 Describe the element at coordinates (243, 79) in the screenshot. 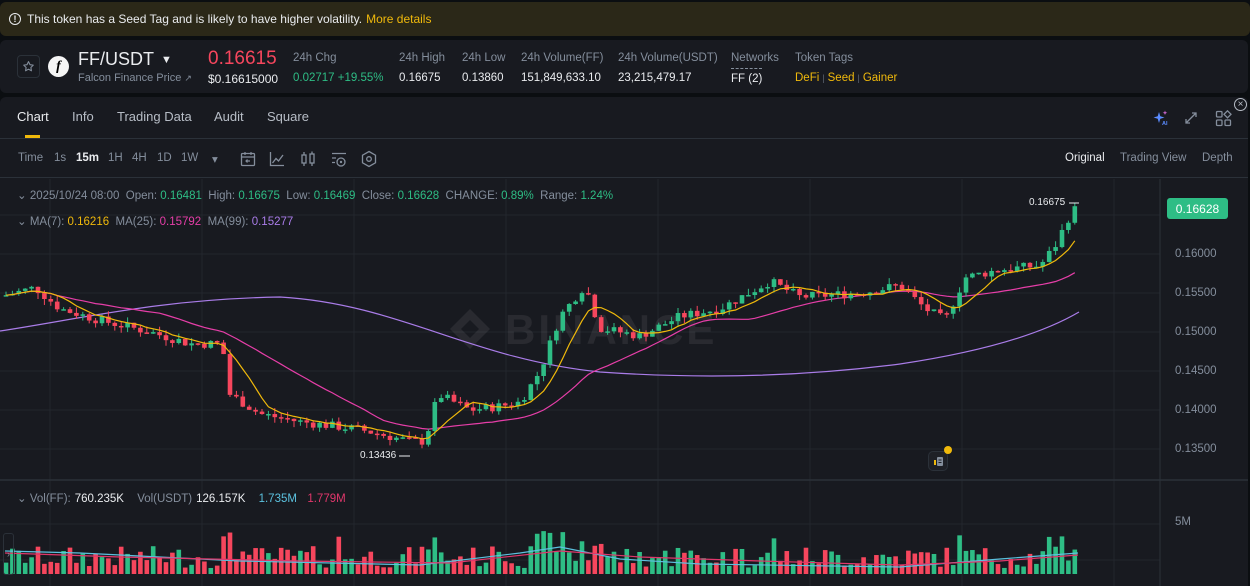

I see `price-usd: $0.16615000` at that location.